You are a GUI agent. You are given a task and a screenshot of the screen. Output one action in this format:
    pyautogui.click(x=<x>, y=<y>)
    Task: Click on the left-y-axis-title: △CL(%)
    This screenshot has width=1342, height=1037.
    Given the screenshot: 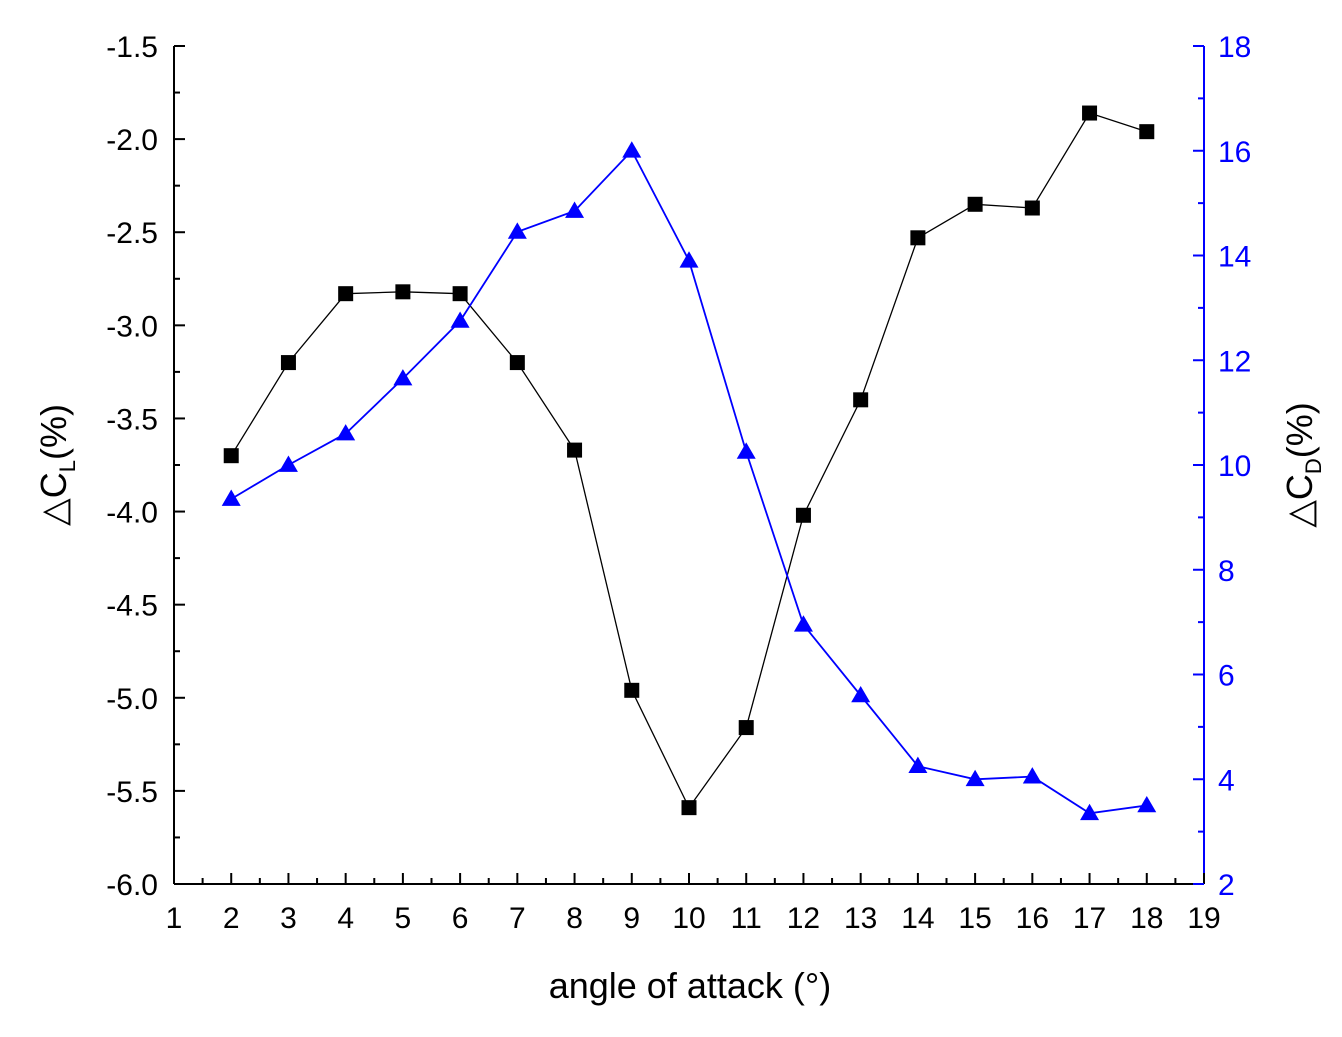 What is the action you would take?
    pyautogui.click(x=56, y=465)
    